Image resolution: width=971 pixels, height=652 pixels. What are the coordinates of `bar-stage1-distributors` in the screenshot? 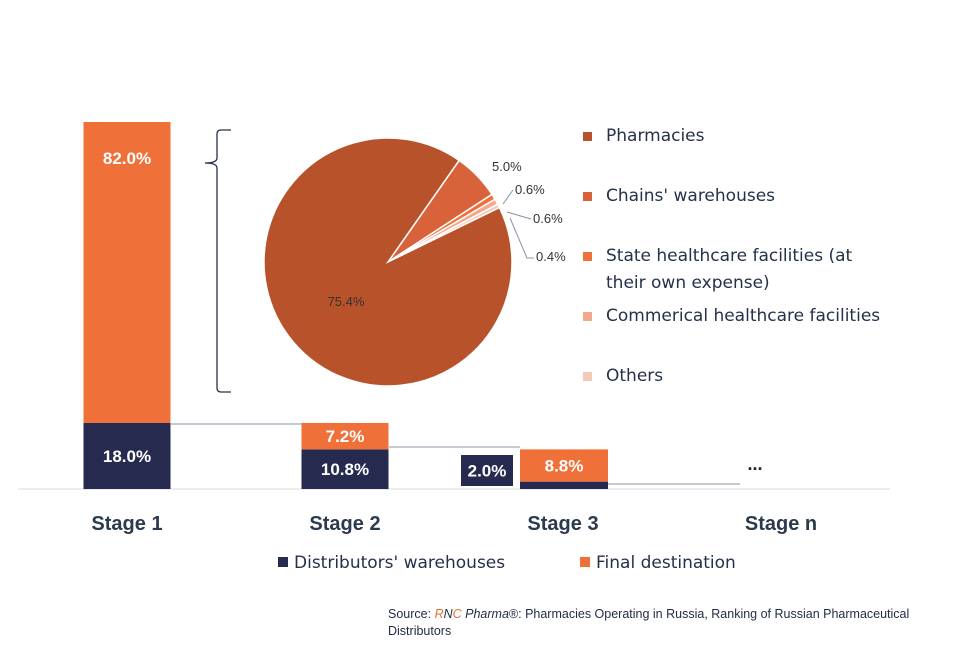 It's located at (127, 455).